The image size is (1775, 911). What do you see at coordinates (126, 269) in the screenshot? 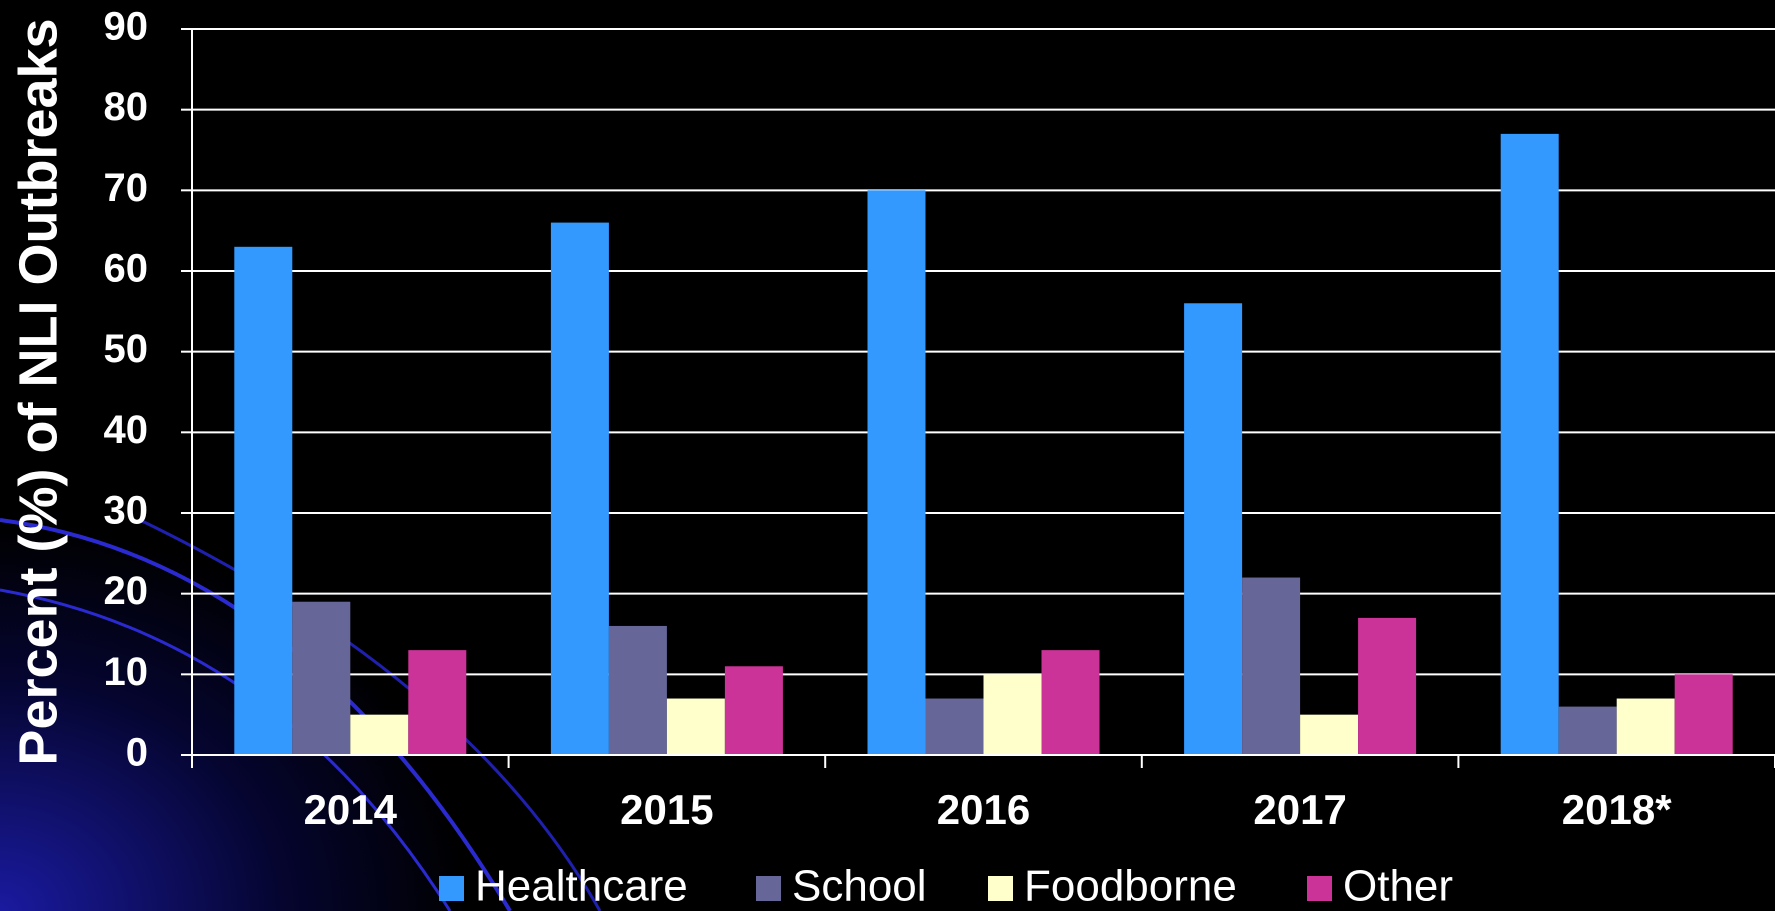
I see `y-tick-label: 60` at bounding box center [126, 269].